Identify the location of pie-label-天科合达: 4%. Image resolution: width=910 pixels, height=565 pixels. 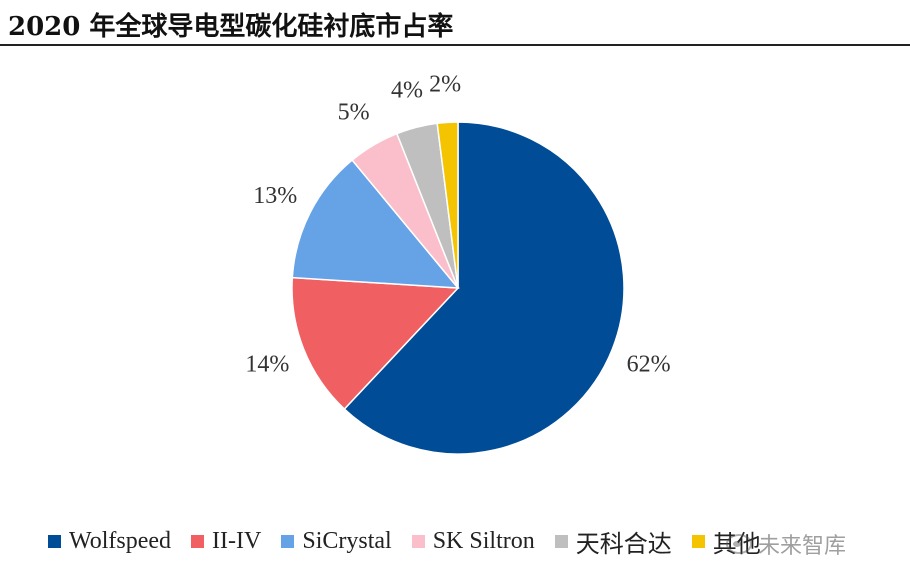
(407, 90).